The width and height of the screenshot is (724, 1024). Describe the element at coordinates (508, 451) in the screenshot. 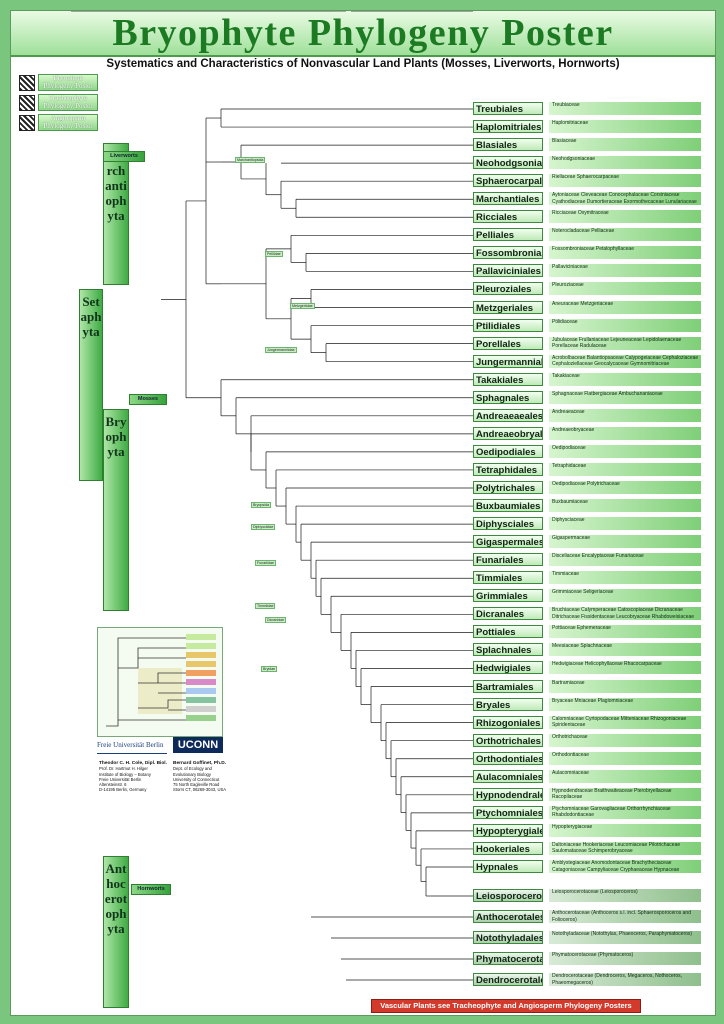

I see `order-name: Oedipodiales` at that location.